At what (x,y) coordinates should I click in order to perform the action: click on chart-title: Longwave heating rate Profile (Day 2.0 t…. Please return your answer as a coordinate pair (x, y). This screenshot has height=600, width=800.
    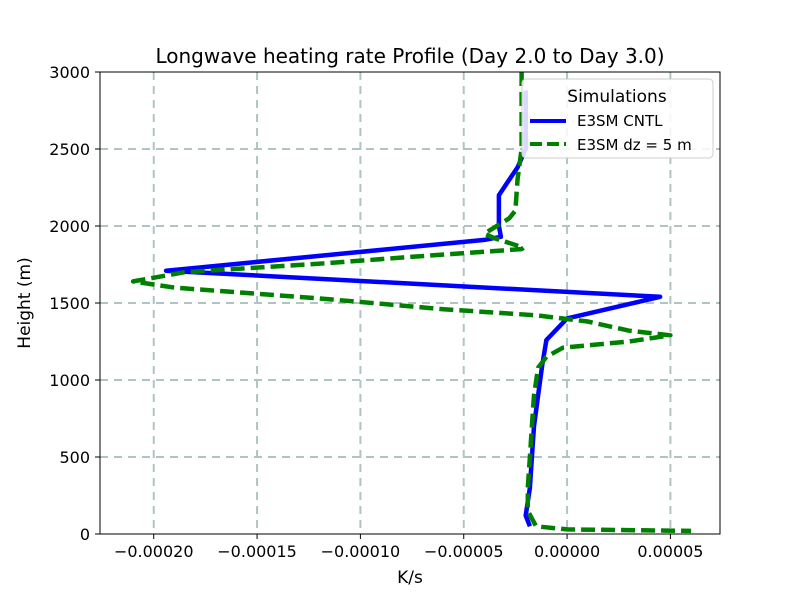
    Looking at the image, I should click on (409, 56).